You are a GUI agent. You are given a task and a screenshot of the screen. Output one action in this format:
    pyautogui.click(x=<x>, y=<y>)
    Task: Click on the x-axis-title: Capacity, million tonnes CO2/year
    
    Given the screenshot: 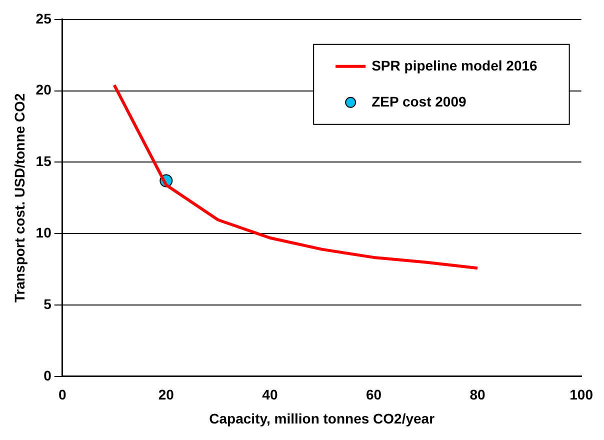 What is the action you would take?
    pyautogui.click(x=322, y=418)
    